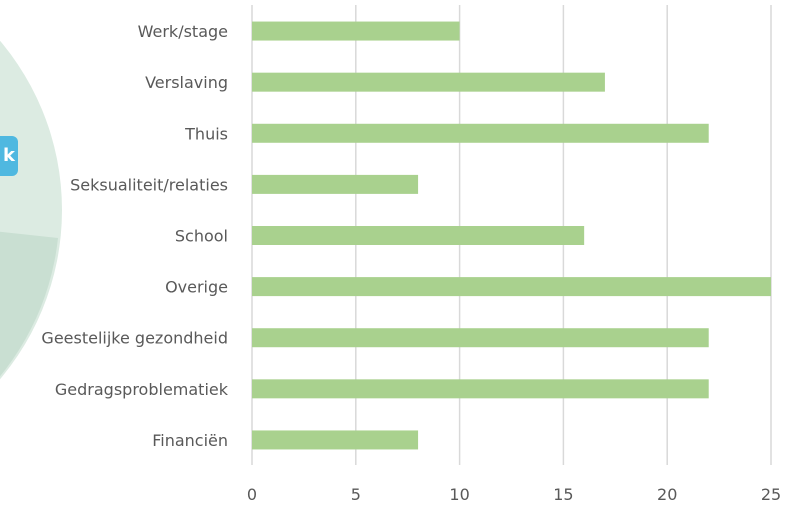  I want to click on x-tick-label: 0, so click(252, 494).